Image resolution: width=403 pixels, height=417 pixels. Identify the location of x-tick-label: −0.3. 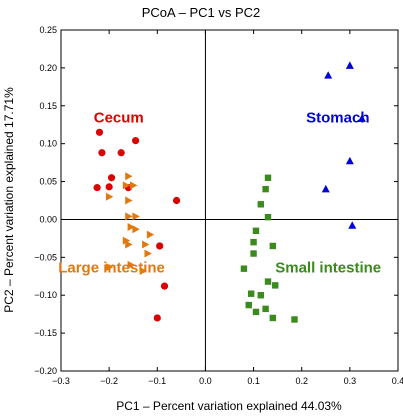
(61, 381).